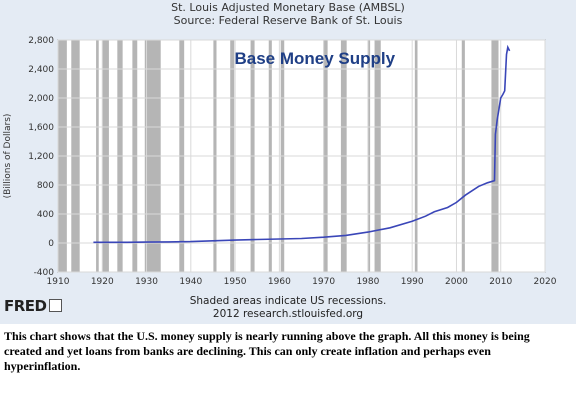 Image resolution: width=576 pixels, height=406 pixels. I want to click on copyright-note: 2012 research.stlouisfed.org, so click(288, 314).